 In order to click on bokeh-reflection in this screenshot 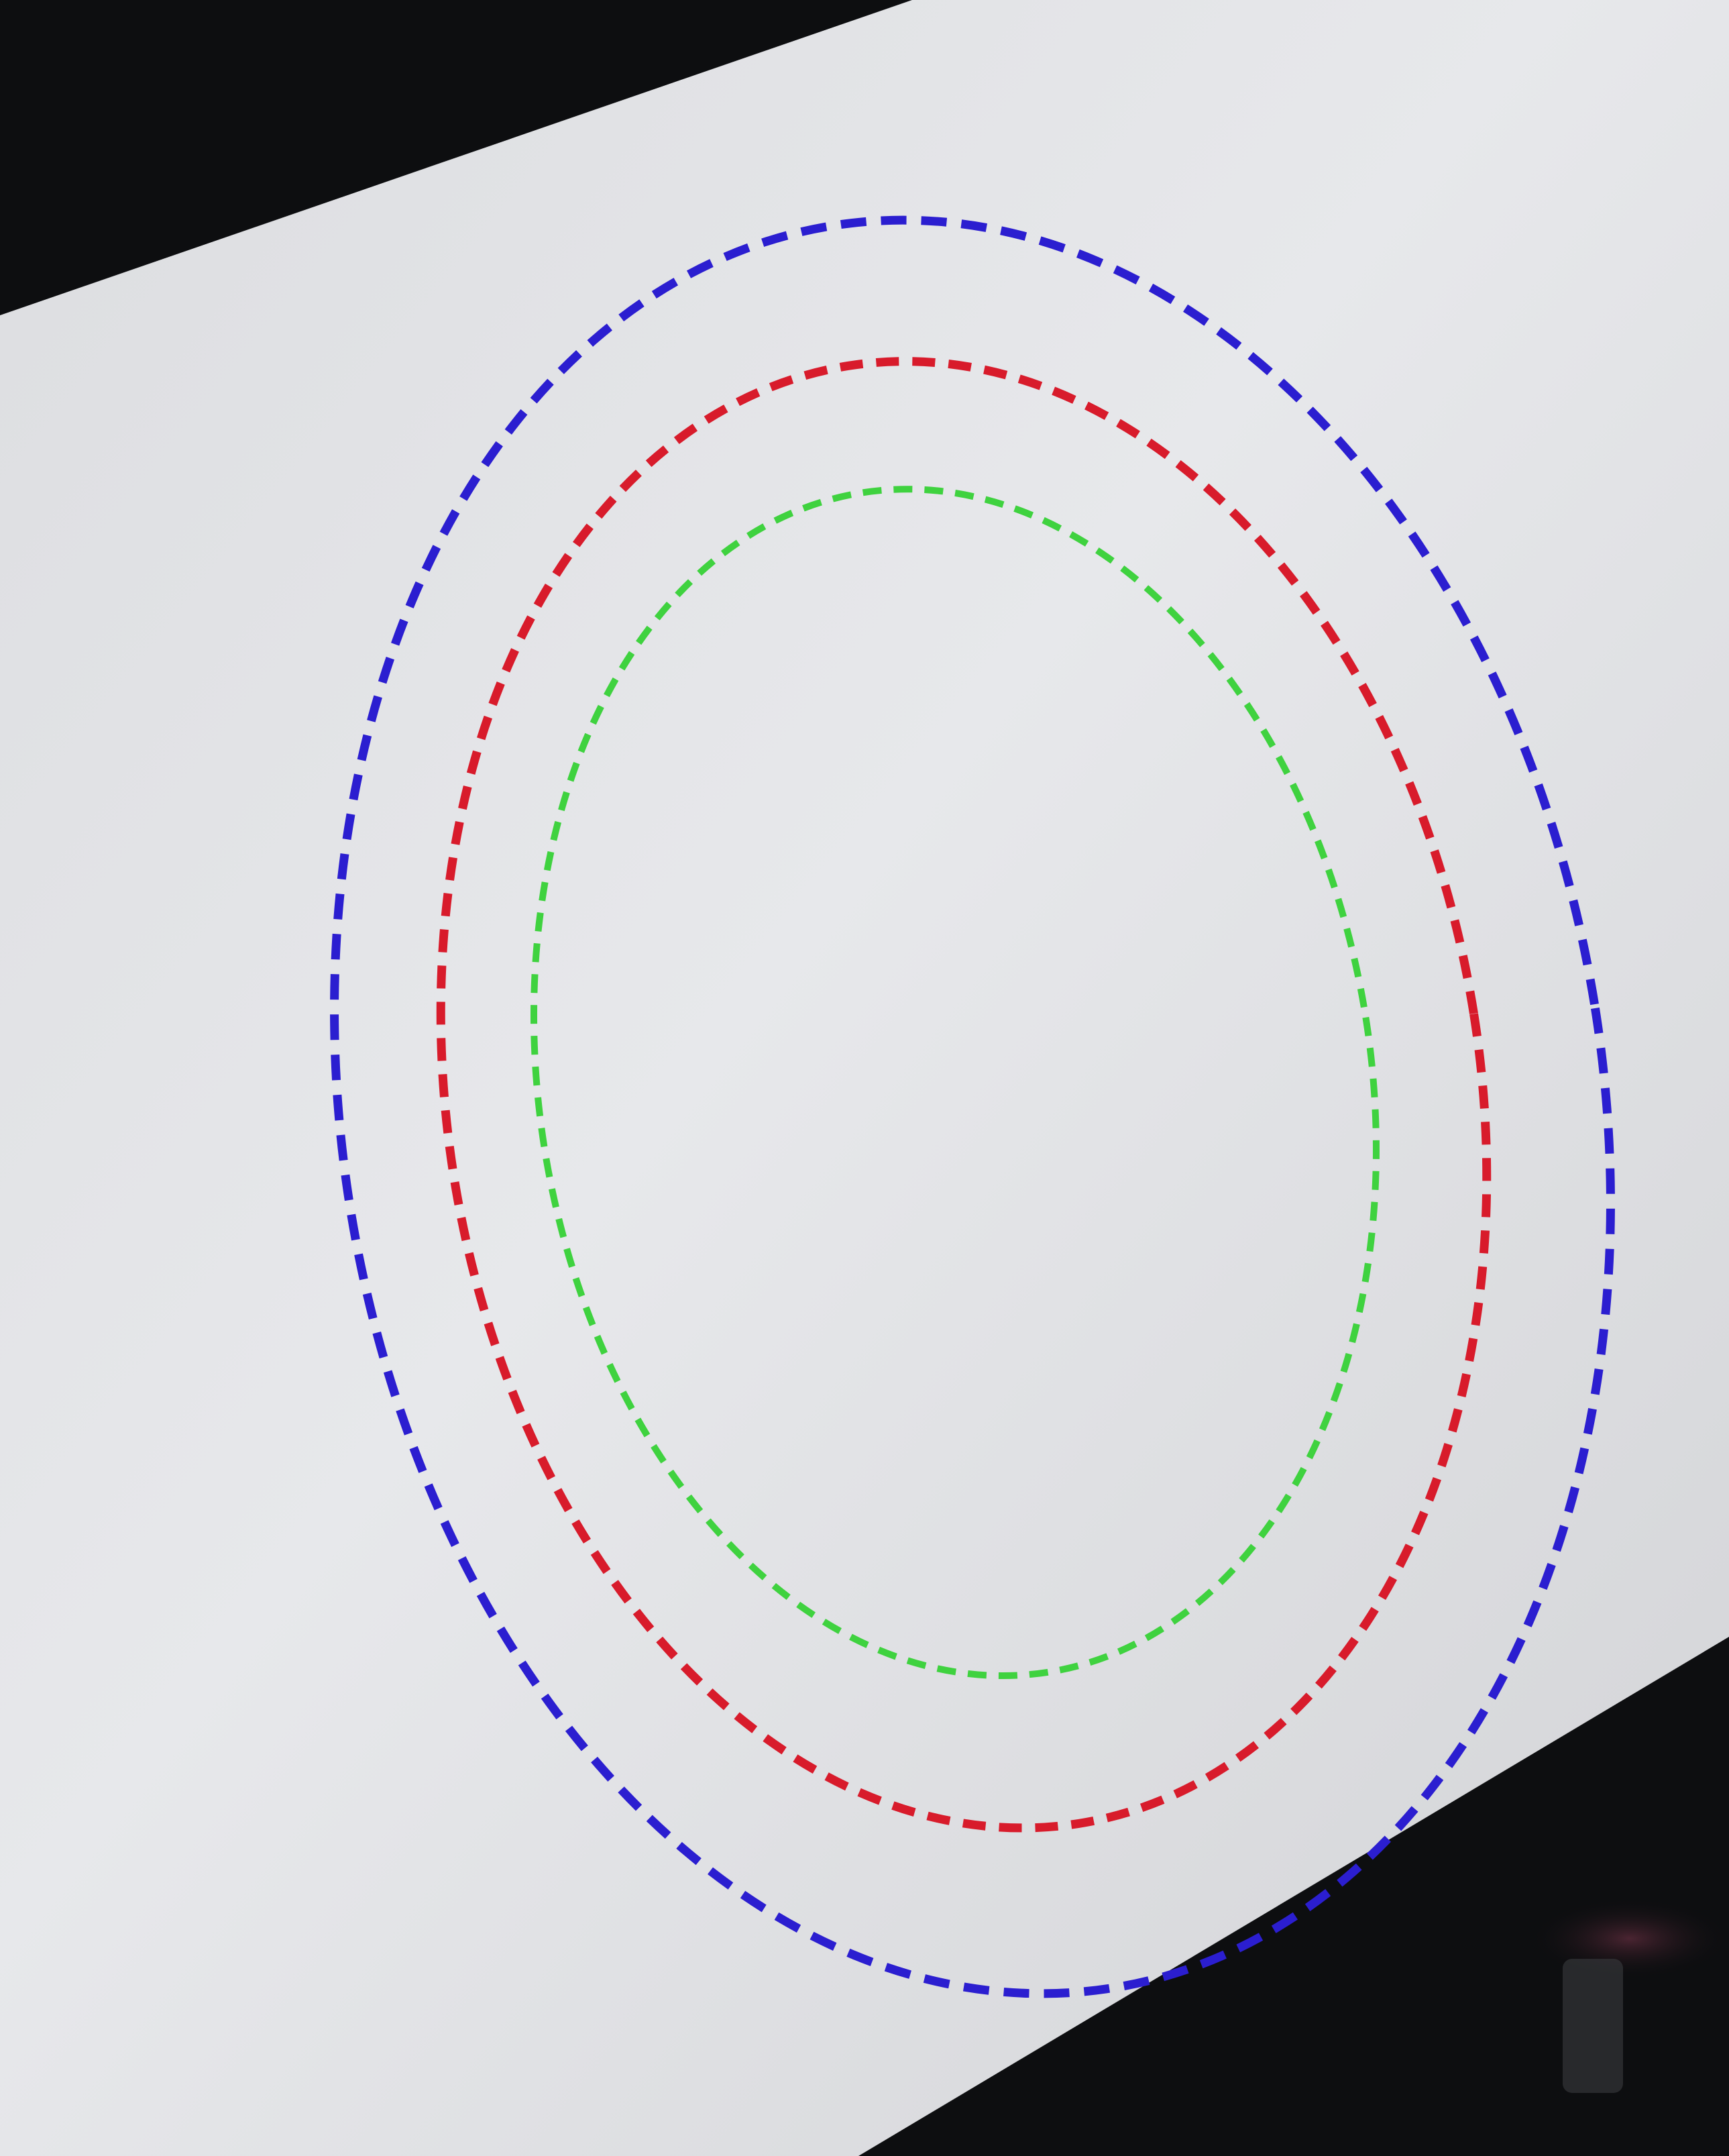, I will do `click(1629, 1938)`.